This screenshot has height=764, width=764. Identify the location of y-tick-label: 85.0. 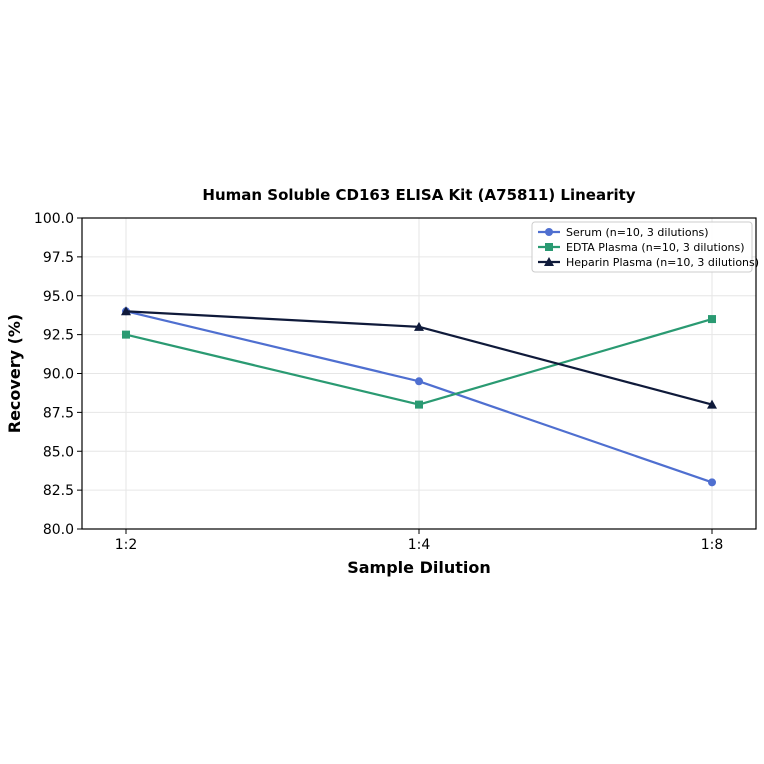
(58, 452).